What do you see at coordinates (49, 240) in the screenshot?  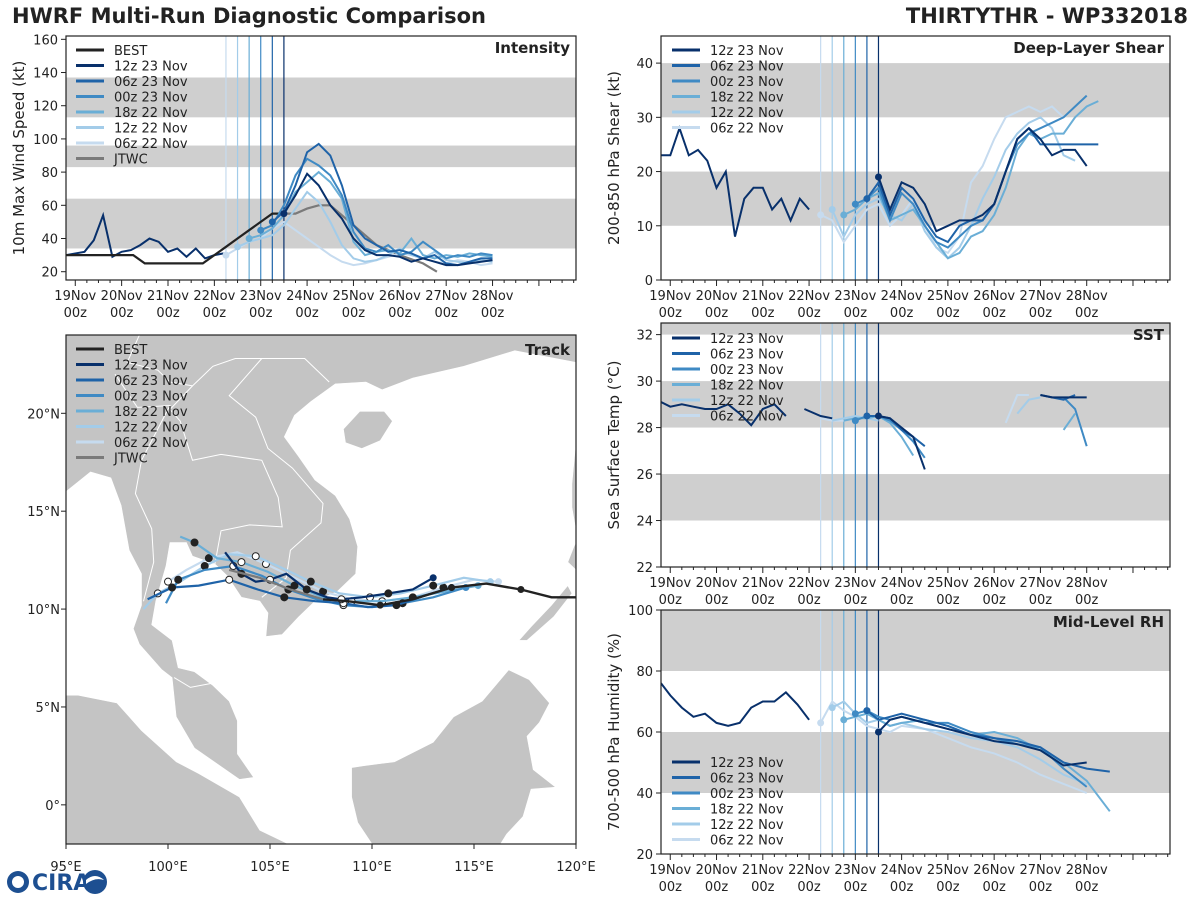 I see `intensity-ytick-label: 40` at bounding box center [49, 240].